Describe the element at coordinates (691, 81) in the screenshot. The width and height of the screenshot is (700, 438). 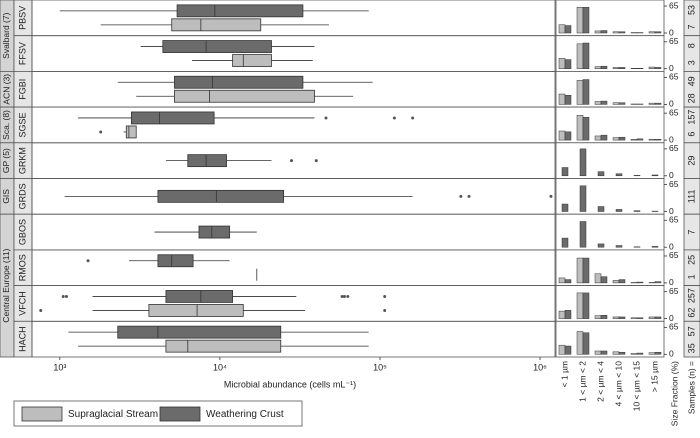
I see `sample-count: 49` at that location.